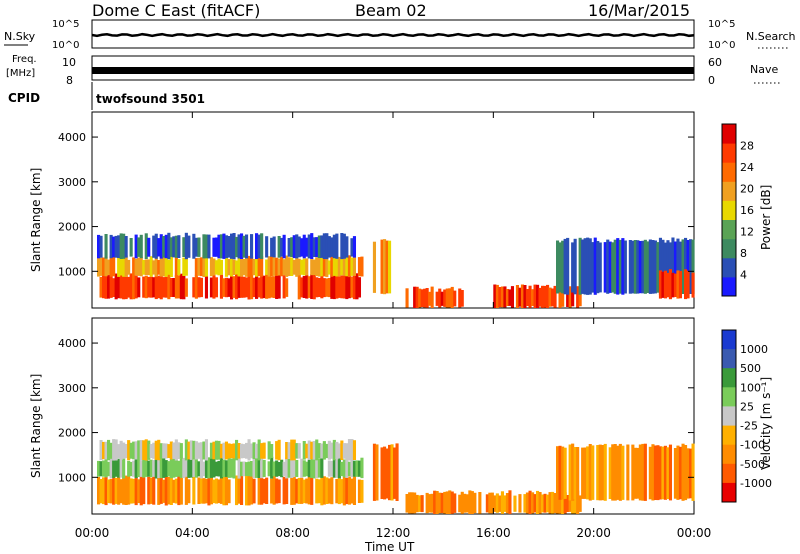  I want to click on ytick-label: 4000, so click(72, 343).